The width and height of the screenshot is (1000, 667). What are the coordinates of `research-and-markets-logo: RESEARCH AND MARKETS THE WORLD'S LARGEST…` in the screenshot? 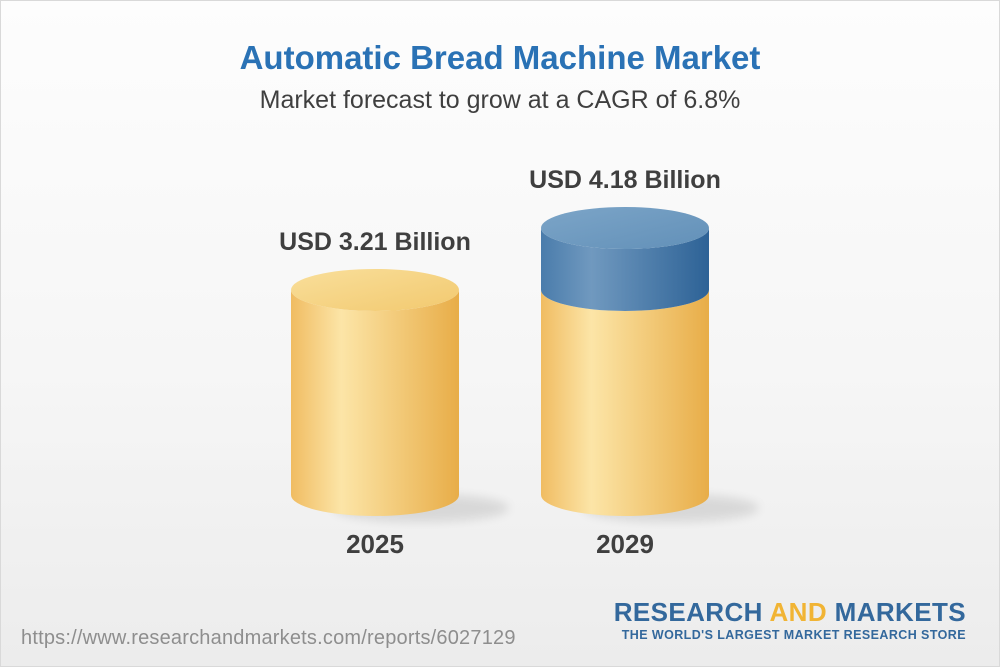 It's located at (790, 620).